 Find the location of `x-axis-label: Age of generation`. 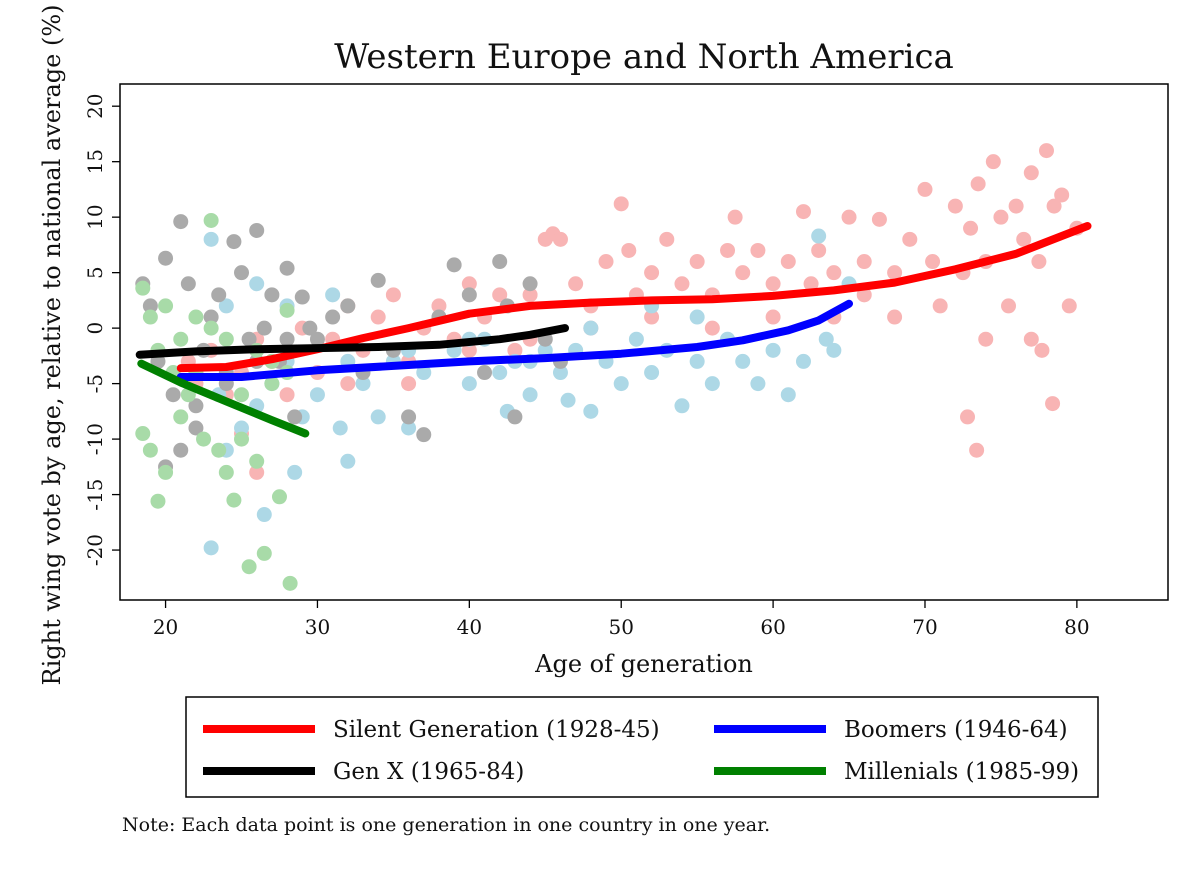

x-axis-label: Age of generation is located at coordinates (643, 664).